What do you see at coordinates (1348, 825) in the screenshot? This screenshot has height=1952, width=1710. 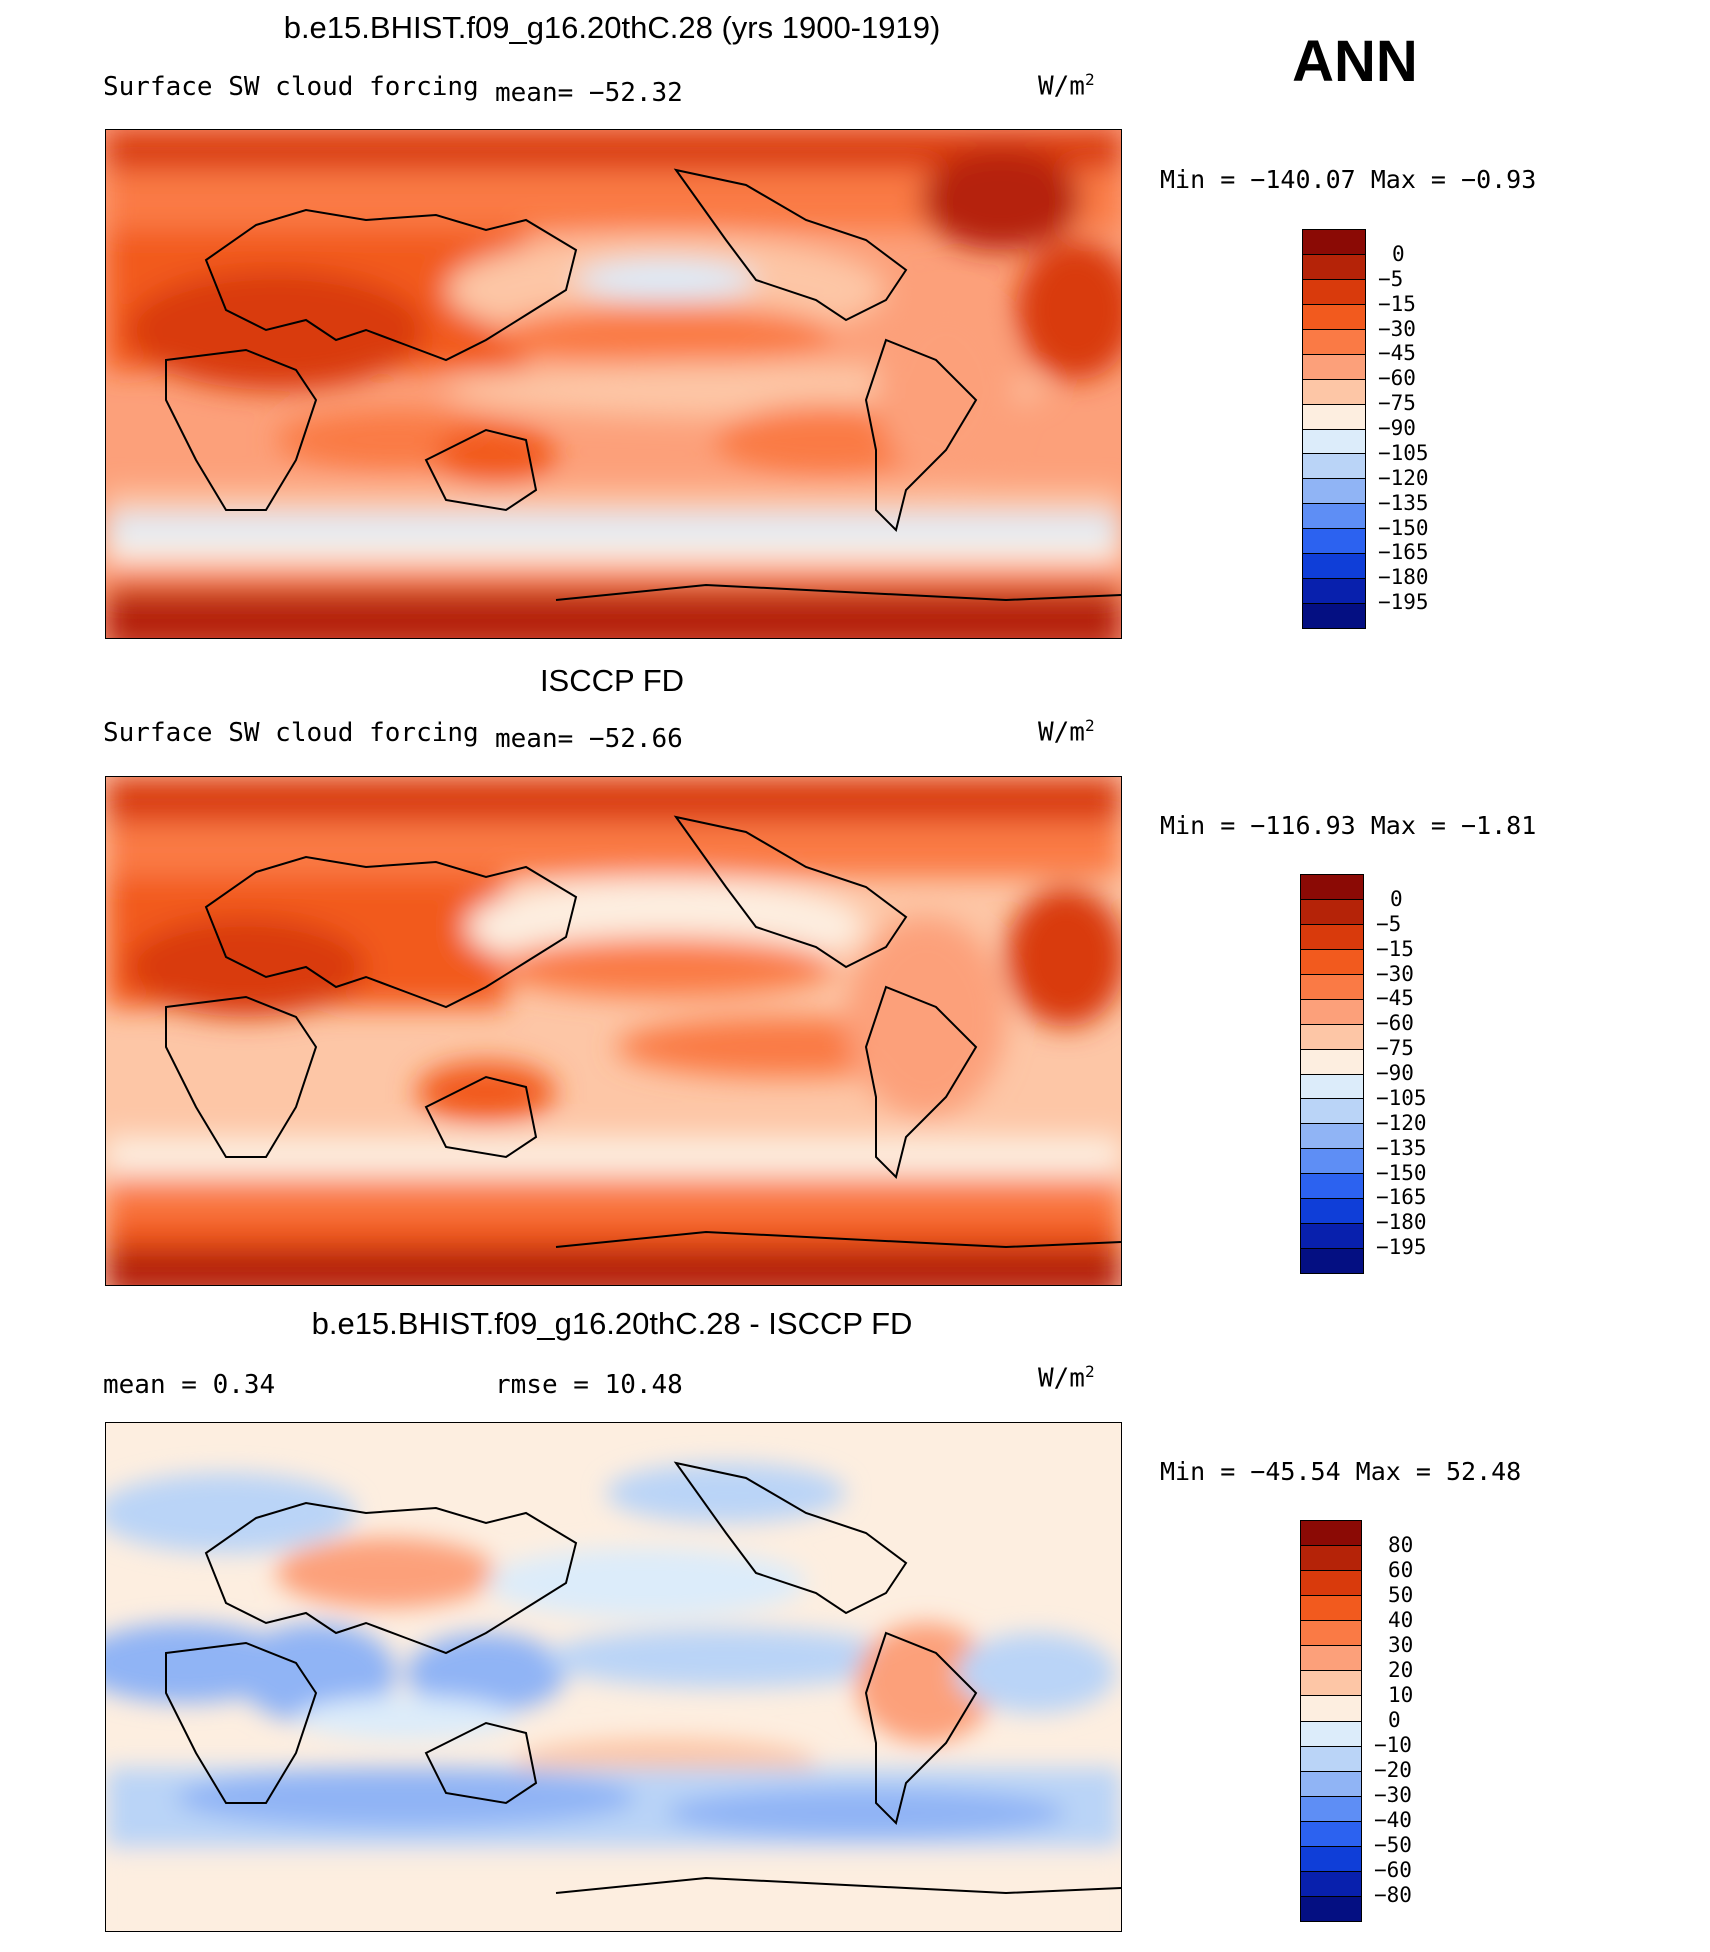 I see `panel-2-min-max: Min = −116.93 Max = −1.81` at bounding box center [1348, 825].